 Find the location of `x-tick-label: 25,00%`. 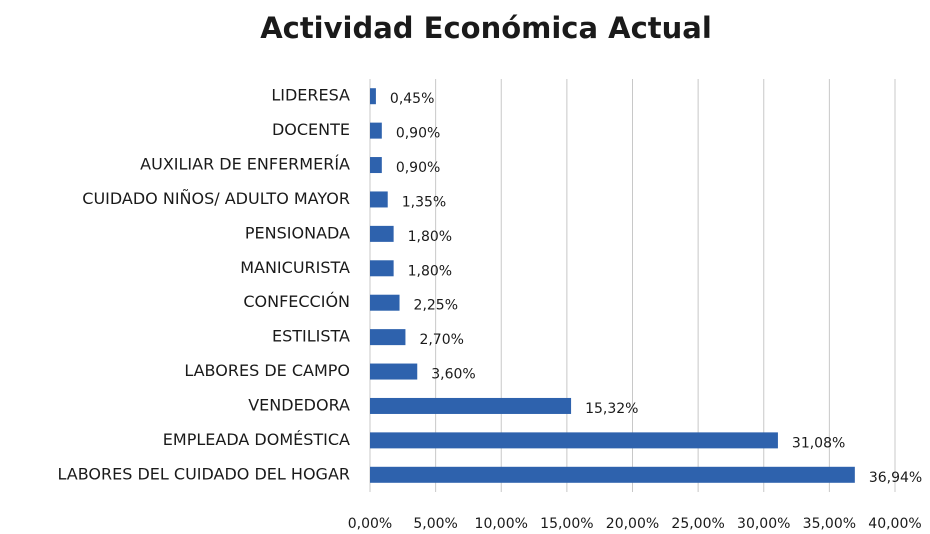

x-tick-label: 25,00% is located at coordinates (697, 524).